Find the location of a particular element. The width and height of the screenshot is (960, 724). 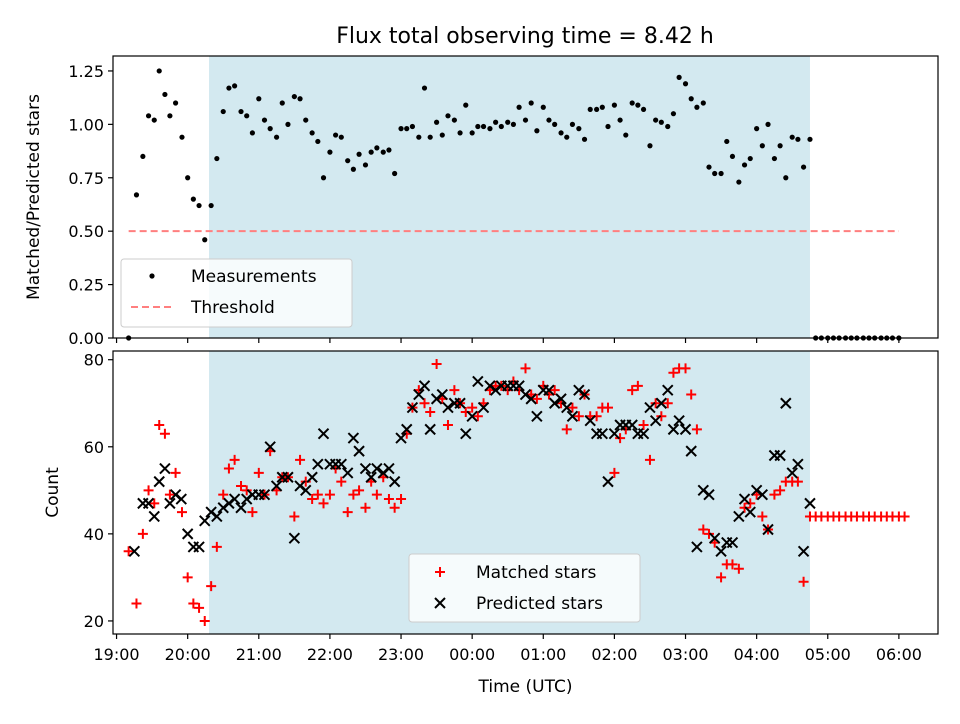

top-y-tick-label: 0.00 is located at coordinates (86, 338).